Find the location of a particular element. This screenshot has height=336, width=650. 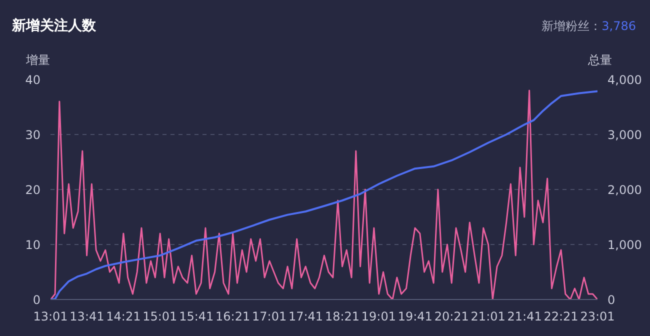

y-tick-label: 20 is located at coordinates (33, 190).